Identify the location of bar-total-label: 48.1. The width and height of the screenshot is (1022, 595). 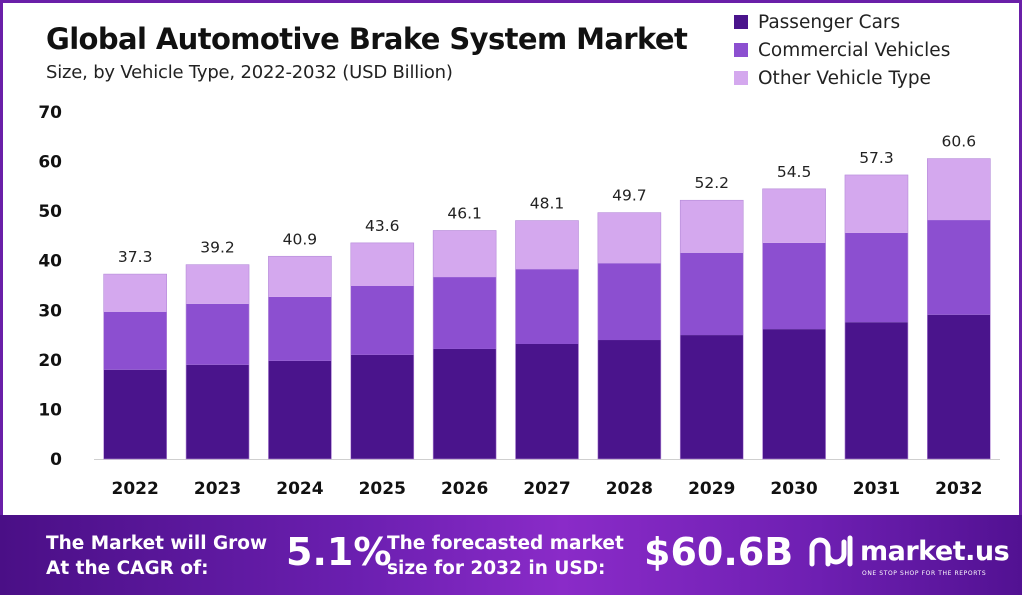
(547, 204).